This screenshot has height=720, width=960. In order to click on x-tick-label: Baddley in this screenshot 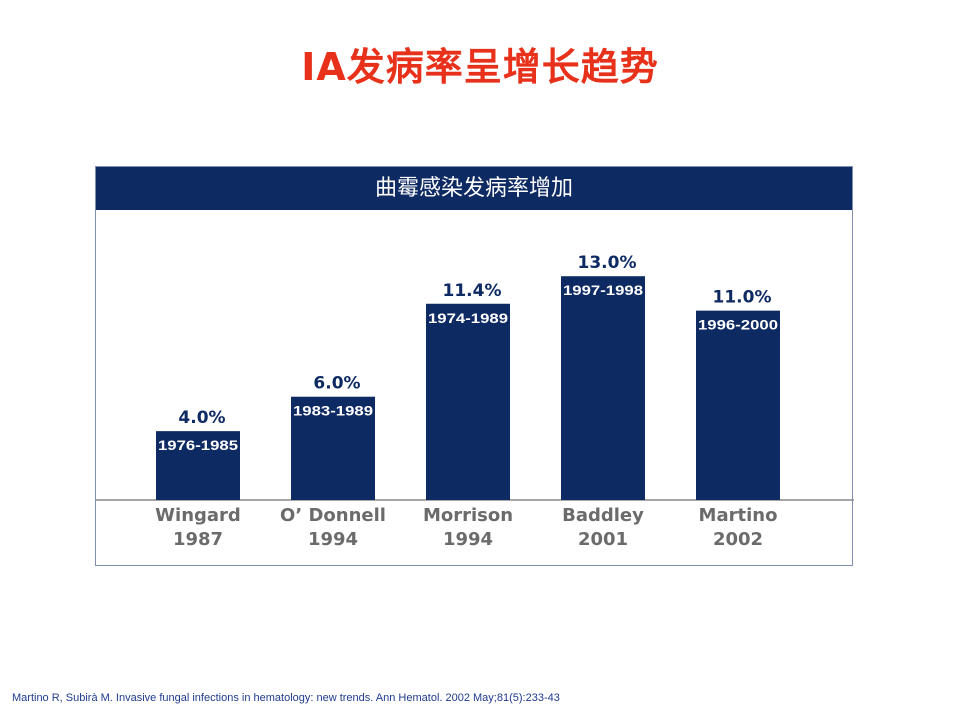, I will do `click(603, 515)`.